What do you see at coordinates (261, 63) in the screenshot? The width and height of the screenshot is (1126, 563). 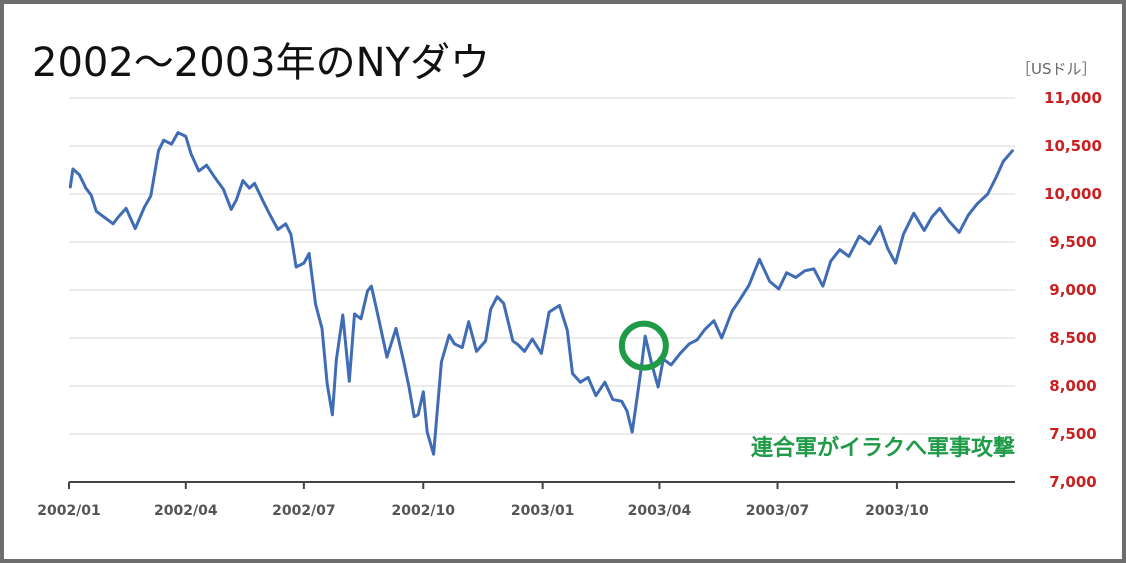 I see `chart-title: 2002〜2003年のNYダウ` at bounding box center [261, 63].